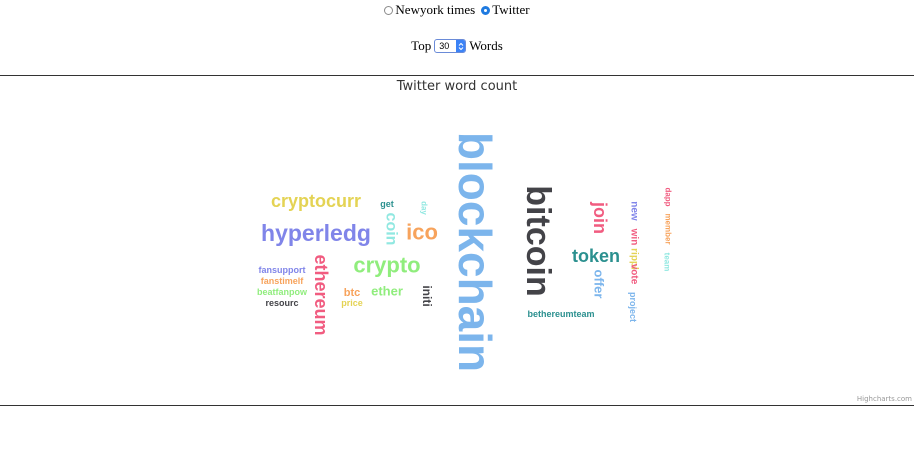 Image resolution: width=914 pixels, height=456 pixels. I want to click on word-join: join, so click(600, 217).